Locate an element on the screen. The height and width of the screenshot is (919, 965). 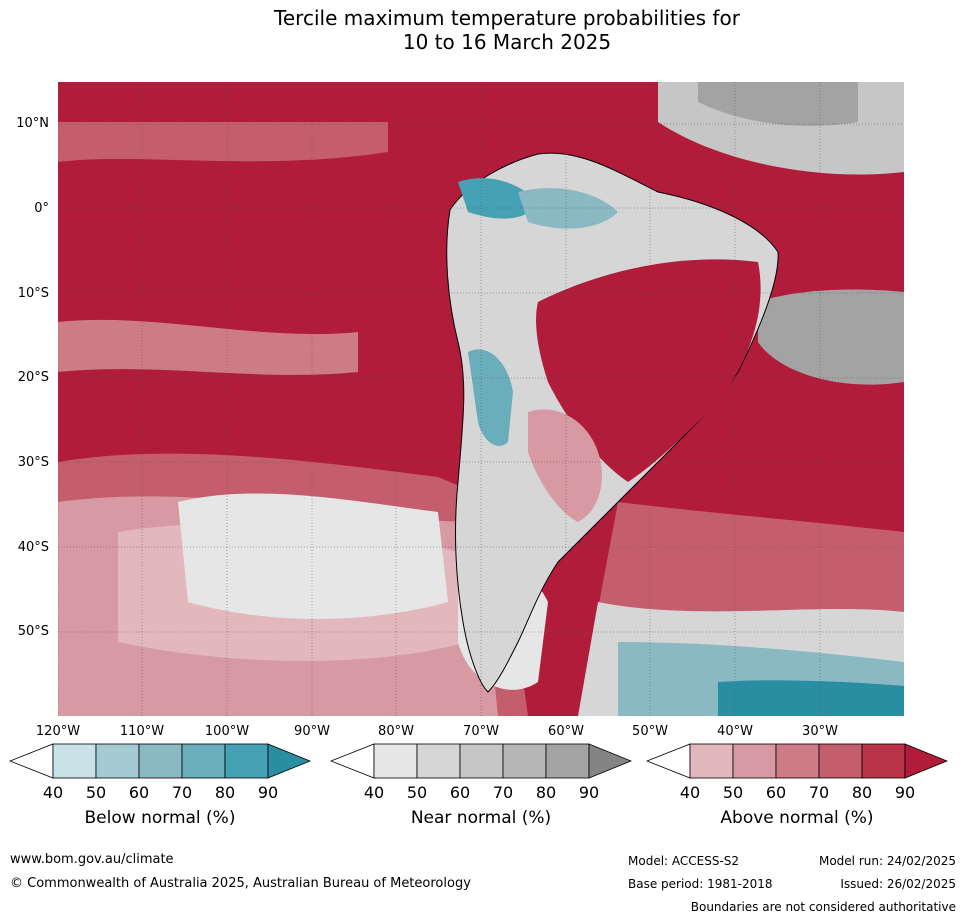
colorbar-above-normal is located at coordinates (797, 761).